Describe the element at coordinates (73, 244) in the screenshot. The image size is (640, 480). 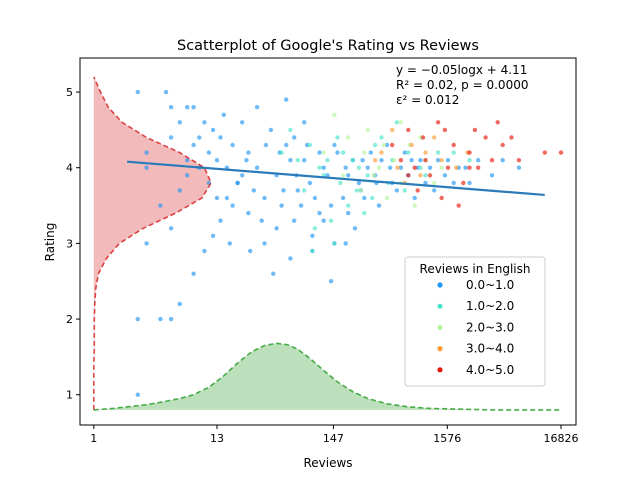
I see `y-axis-ticks: 1 2 3 4 5` at that location.